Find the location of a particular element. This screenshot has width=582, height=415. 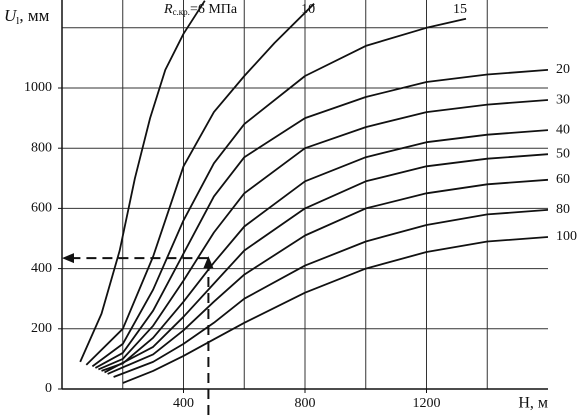

curve-label: 10 is located at coordinates (308, 9).